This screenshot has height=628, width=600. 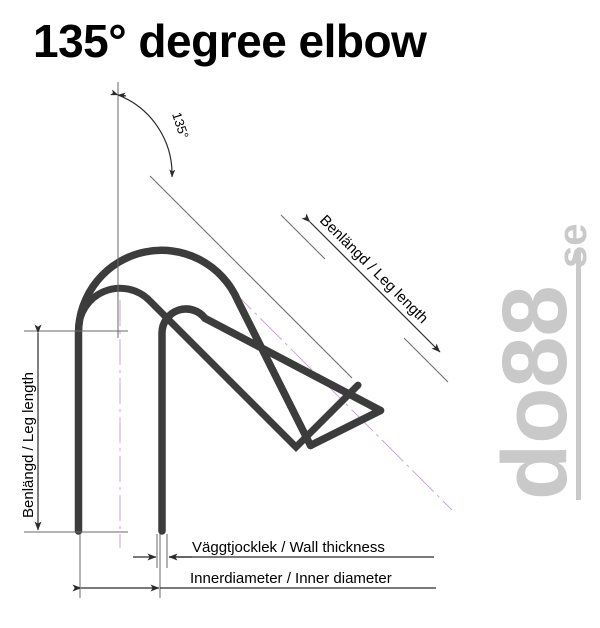 What do you see at coordinates (180, 125) in the screenshot?
I see `angle-label: 135°` at bounding box center [180, 125].